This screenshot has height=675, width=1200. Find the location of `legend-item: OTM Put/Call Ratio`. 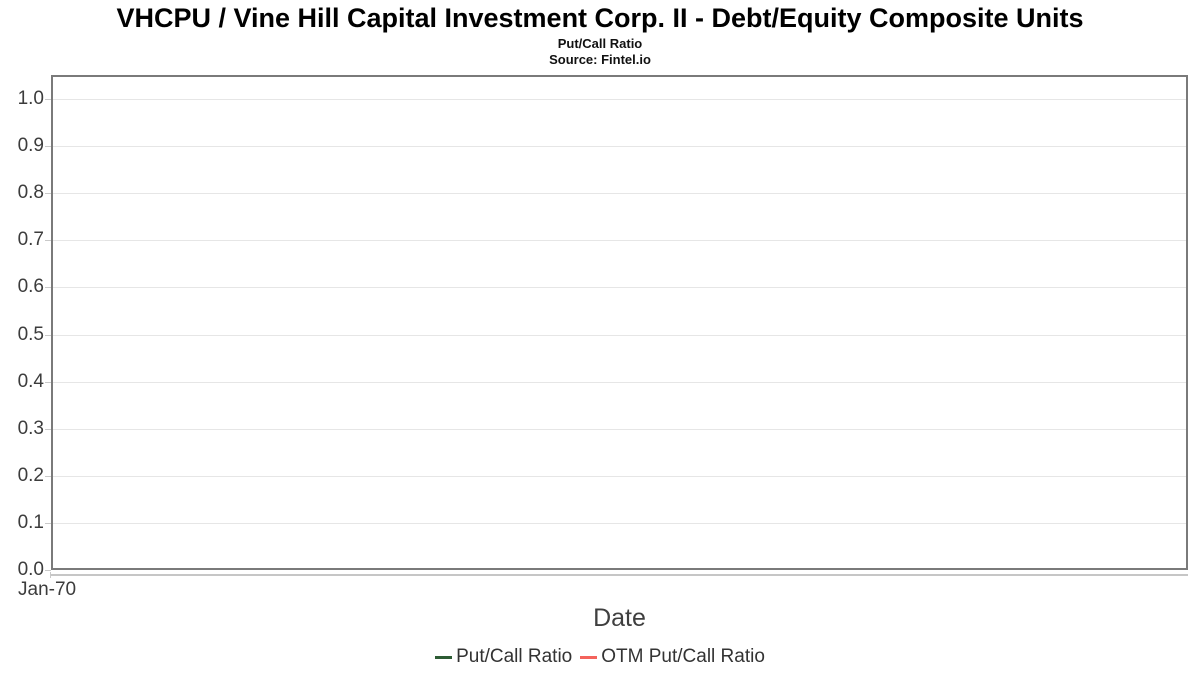

legend-item: OTM Put/Call Ratio is located at coordinates (672, 657).